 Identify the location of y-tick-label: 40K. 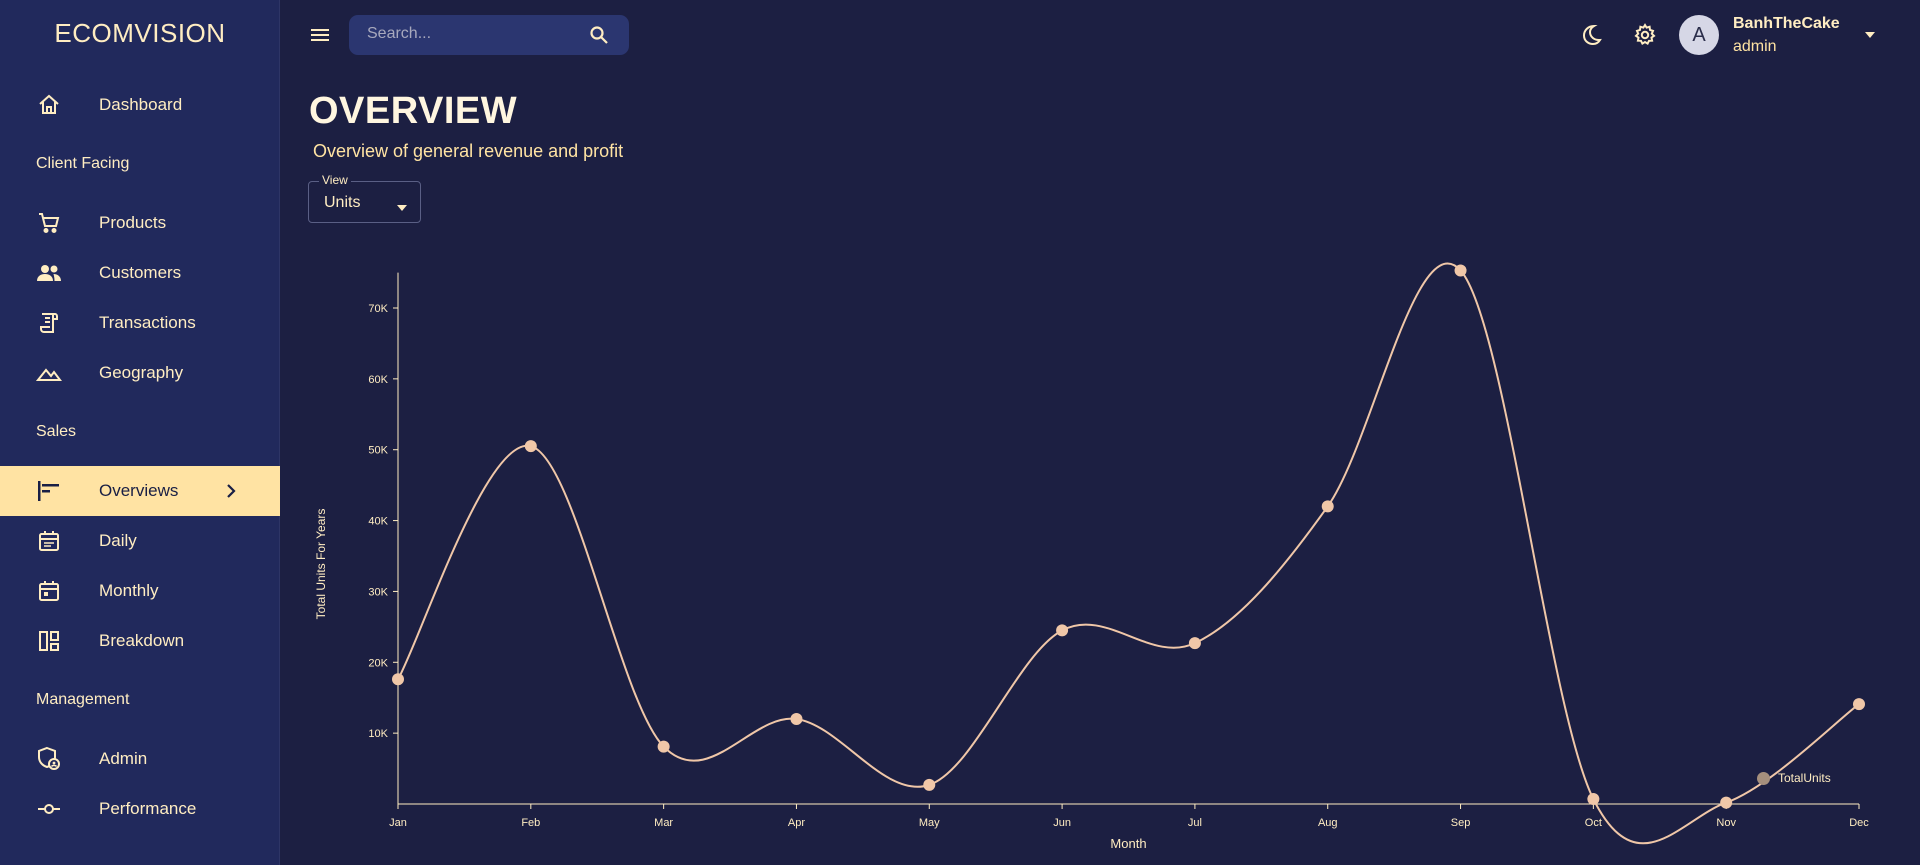
(378, 522).